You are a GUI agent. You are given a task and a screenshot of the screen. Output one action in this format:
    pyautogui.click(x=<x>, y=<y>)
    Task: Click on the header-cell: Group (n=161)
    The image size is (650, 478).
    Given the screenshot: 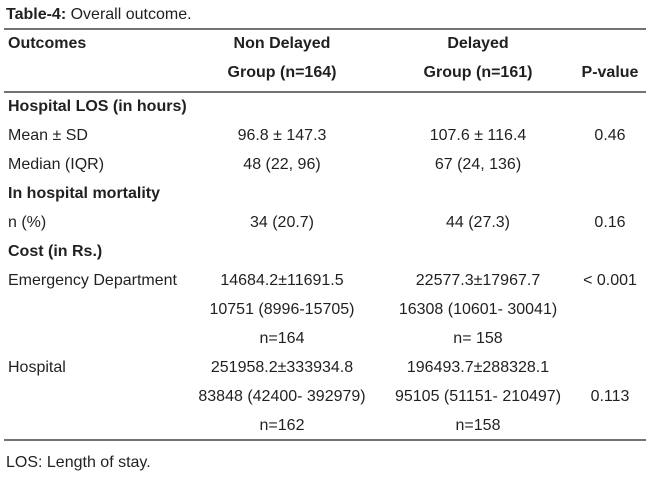 What is the action you would take?
    pyautogui.click(x=478, y=72)
    